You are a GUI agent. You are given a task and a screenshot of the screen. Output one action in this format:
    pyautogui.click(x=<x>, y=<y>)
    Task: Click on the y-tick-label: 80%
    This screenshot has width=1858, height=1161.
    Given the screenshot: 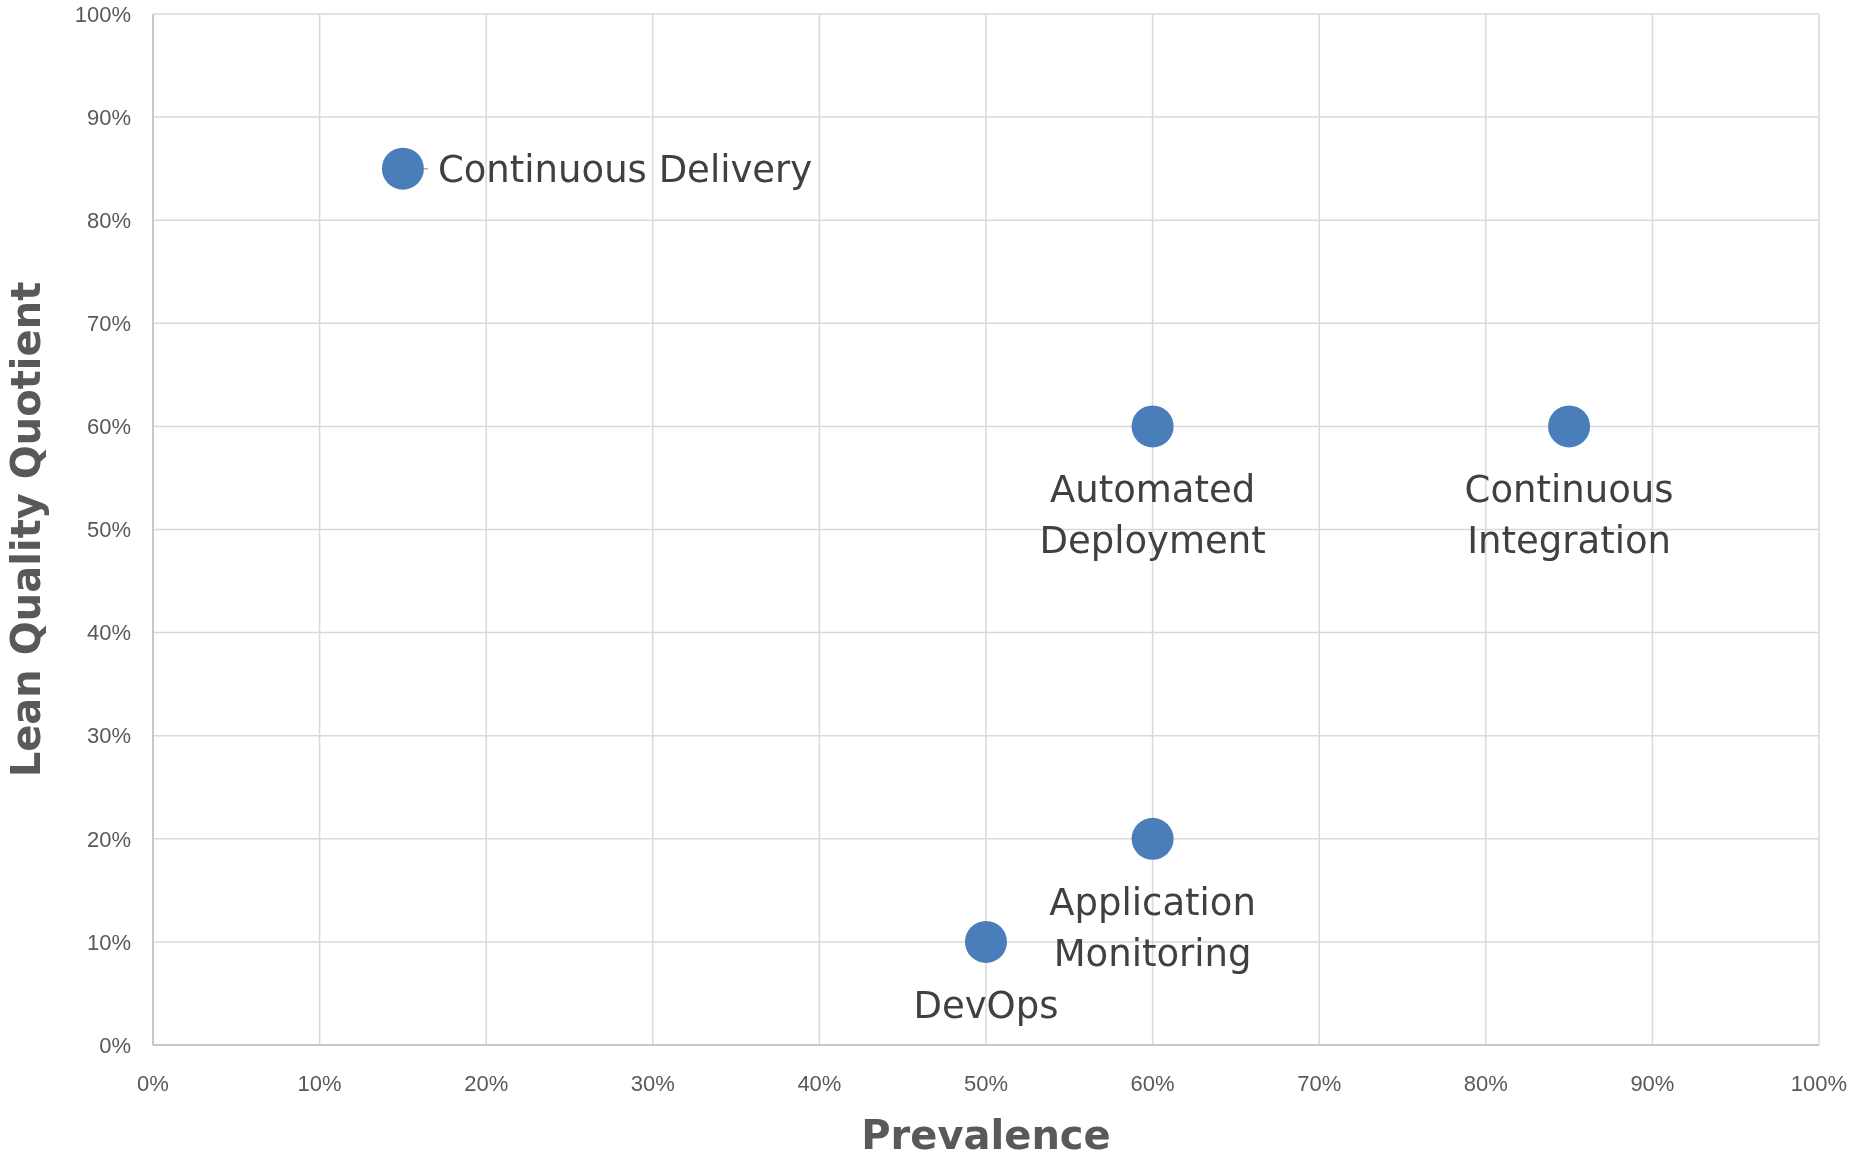 What is the action you would take?
    pyautogui.click(x=108, y=220)
    